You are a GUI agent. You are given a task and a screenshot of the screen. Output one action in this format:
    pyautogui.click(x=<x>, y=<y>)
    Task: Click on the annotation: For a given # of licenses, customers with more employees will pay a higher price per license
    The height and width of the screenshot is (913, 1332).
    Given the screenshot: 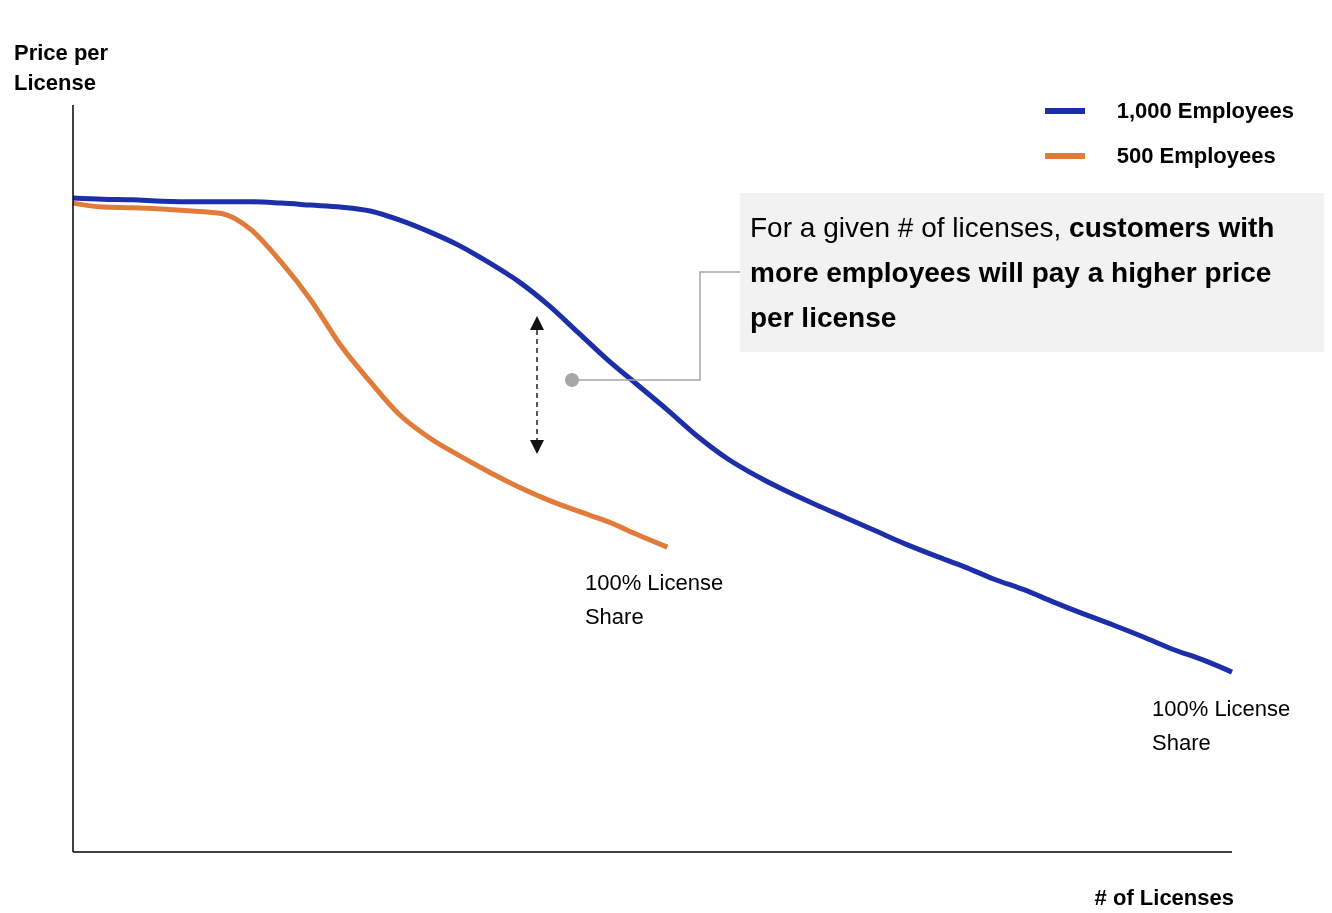 What is the action you would take?
    pyautogui.click(x=1012, y=272)
    